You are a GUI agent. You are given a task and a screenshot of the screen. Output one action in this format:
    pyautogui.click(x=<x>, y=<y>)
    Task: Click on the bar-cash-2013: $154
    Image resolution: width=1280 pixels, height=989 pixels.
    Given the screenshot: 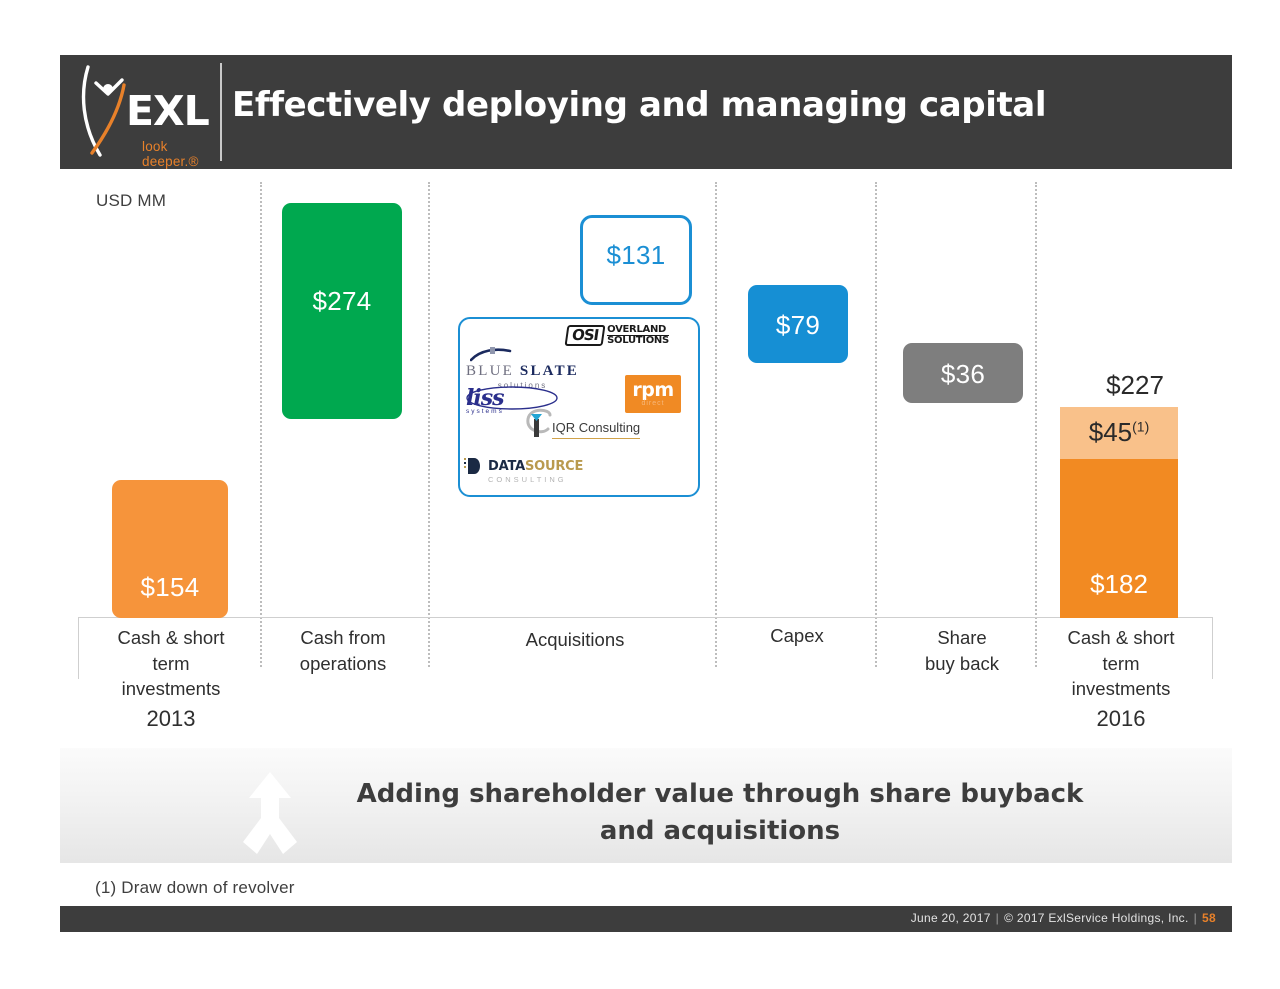 What is the action you would take?
    pyautogui.click(x=170, y=549)
    